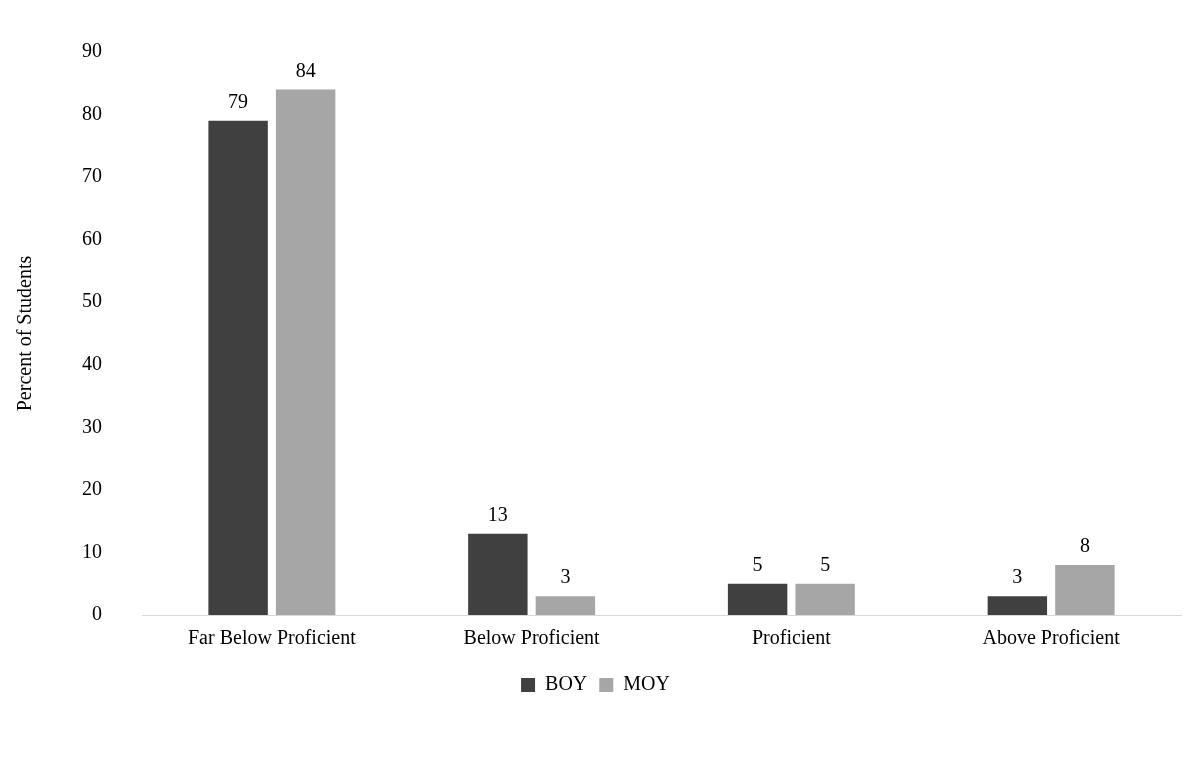 The width and height of the screenshot is (1199, 770). Describe the element at coordinates (1084, 545) in the screenshot. I see `data-label: 8` at that location.